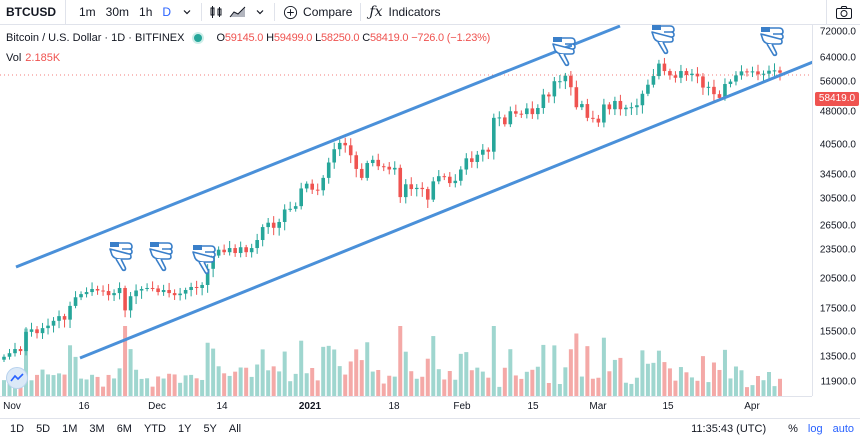 Image resolution: width=860 pixels, height=438 pixels. Describe the element at coordinates (235, 428) in the screenshot. I see `range-all: All` at that location.